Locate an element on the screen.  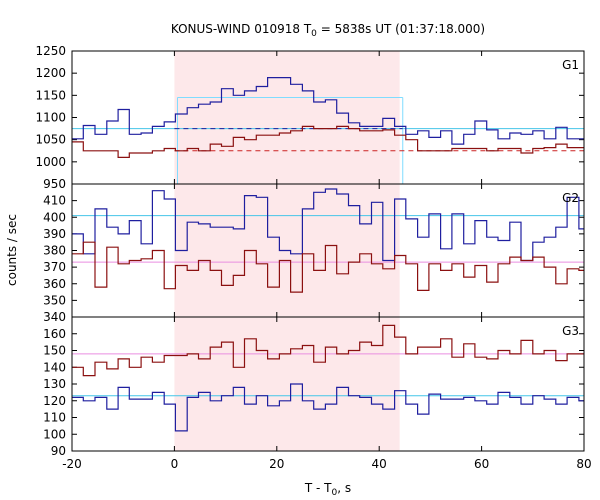
y-tick-label: 410 is located at coordinates (54, 201).